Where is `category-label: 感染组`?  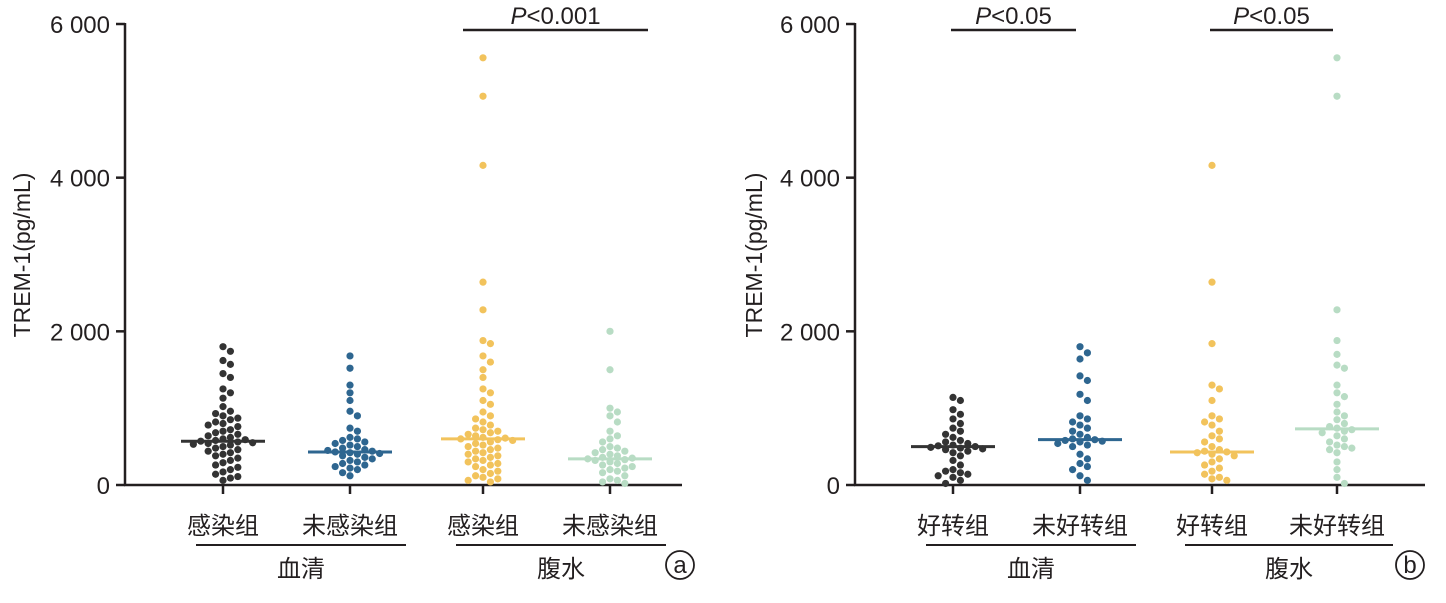 category-label: 感染组 is located at coordinates (223, 526).